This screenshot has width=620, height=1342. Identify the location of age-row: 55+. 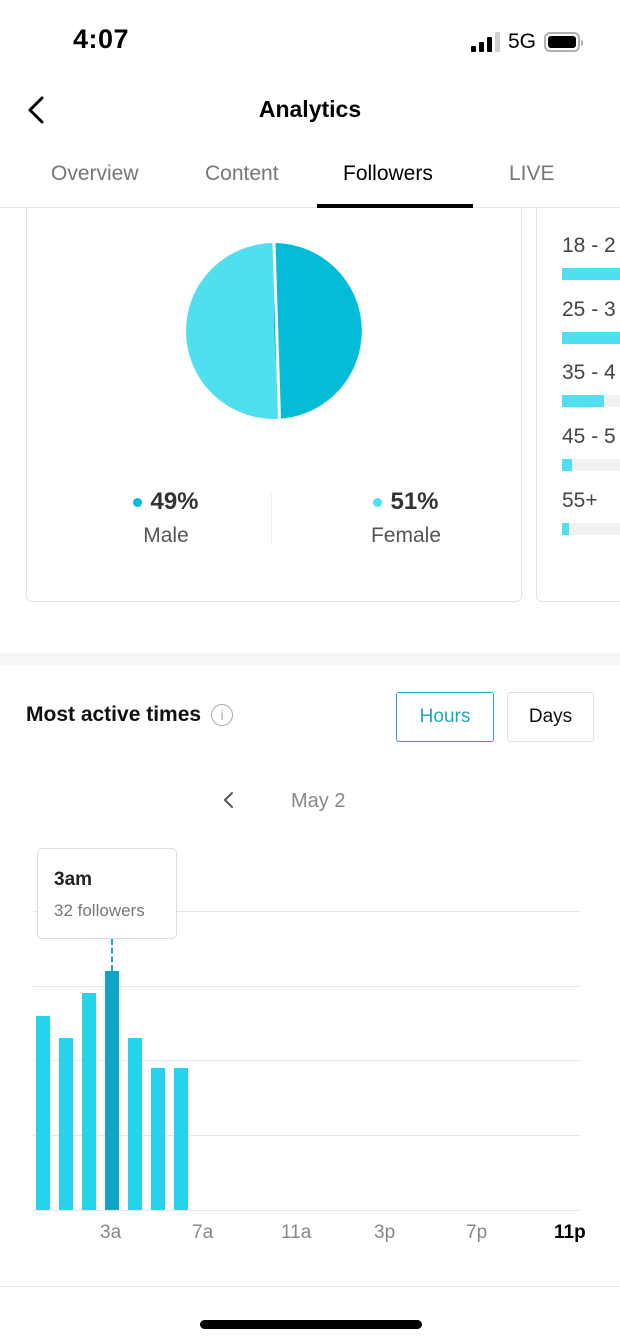
(591, 512).